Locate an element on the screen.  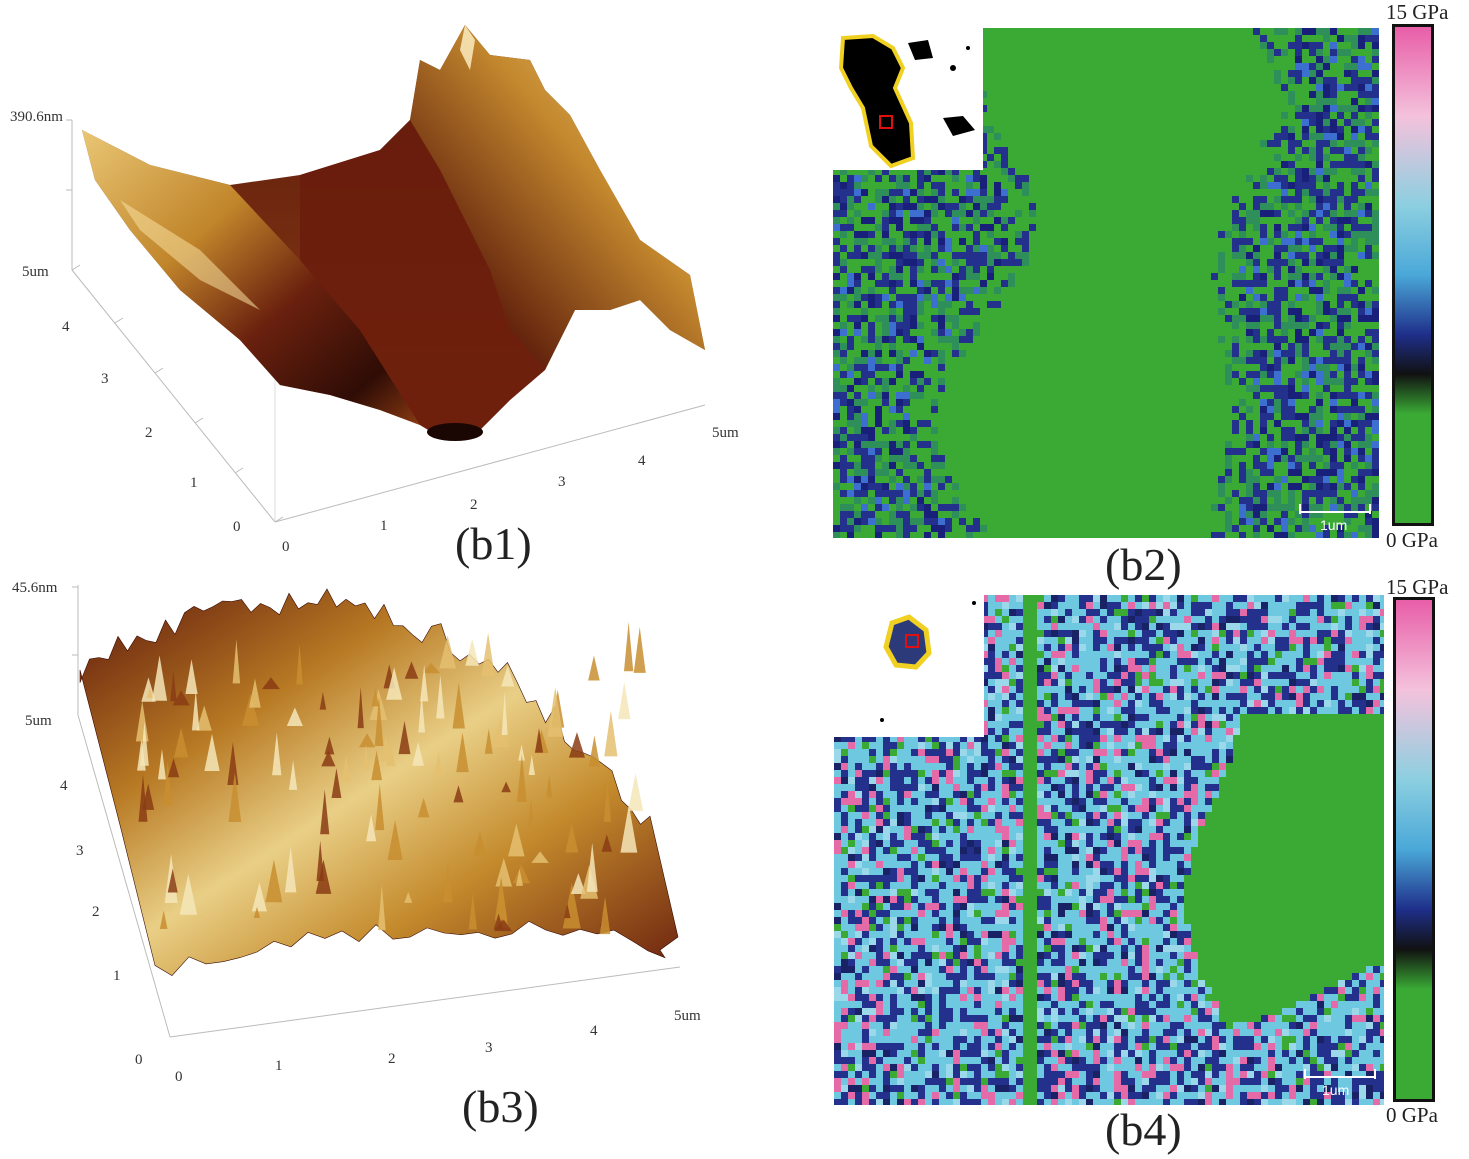
b2-colorbar-max: 15 GPa is located at coordinates (1417, 12).